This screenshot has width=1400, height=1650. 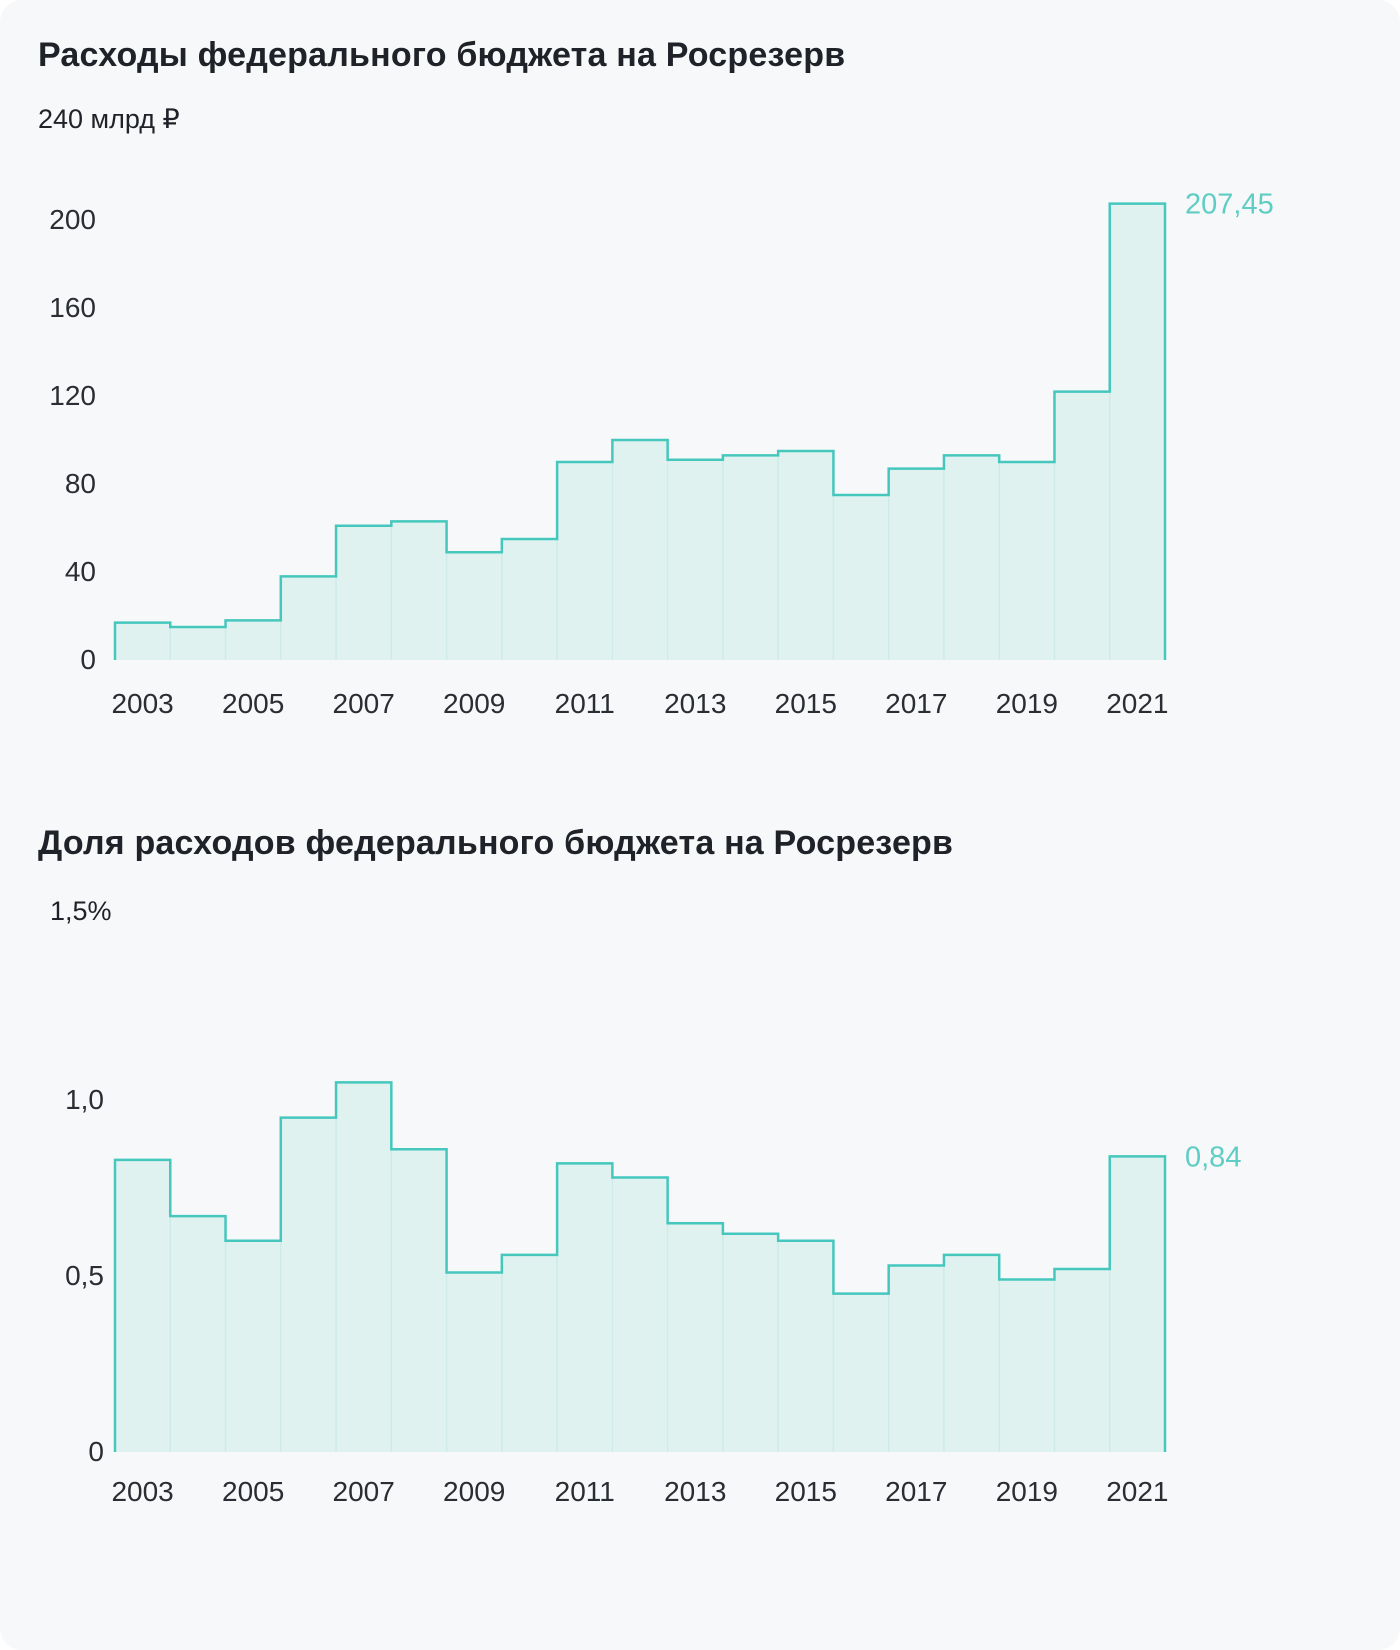 I want to click on y-tick-label: 120, so click(x=72, y=395).